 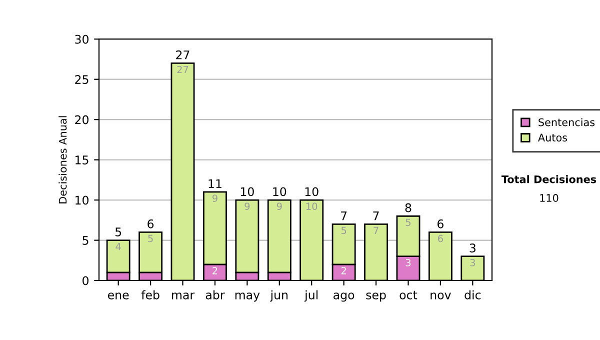 I want to click on x-tick-label: may, so click(x=247, y=297).